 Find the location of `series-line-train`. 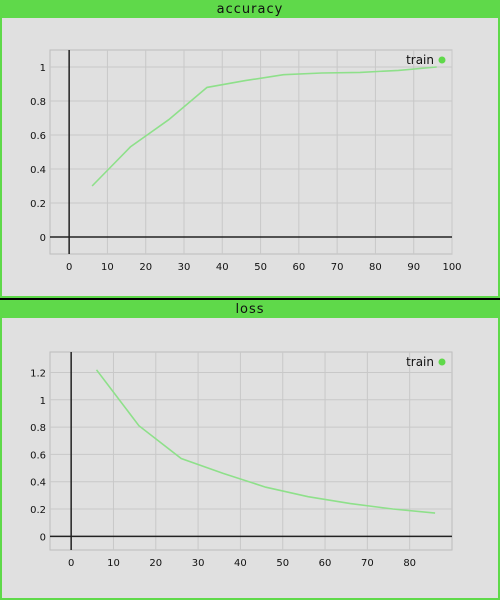

series-line-train is located at coordinates (264, 126).